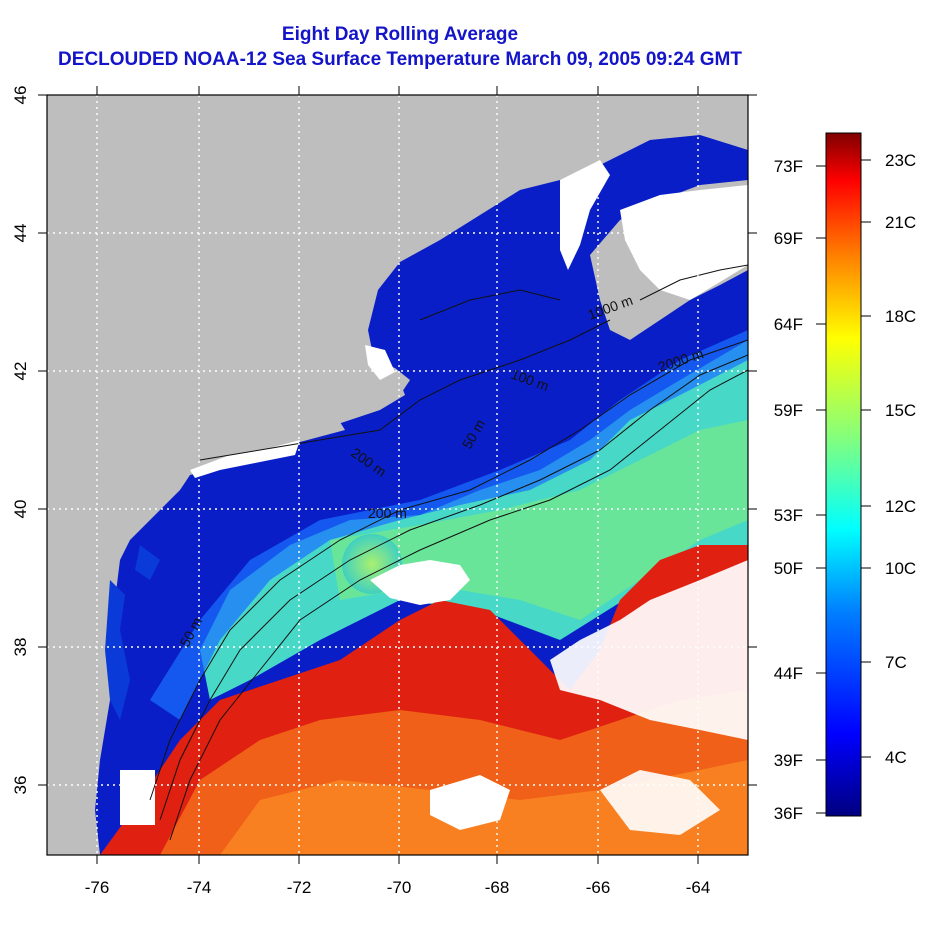 The height and width of the screenshot is (950, 950). I want to click on lon-label: -72, so click(299, 887).